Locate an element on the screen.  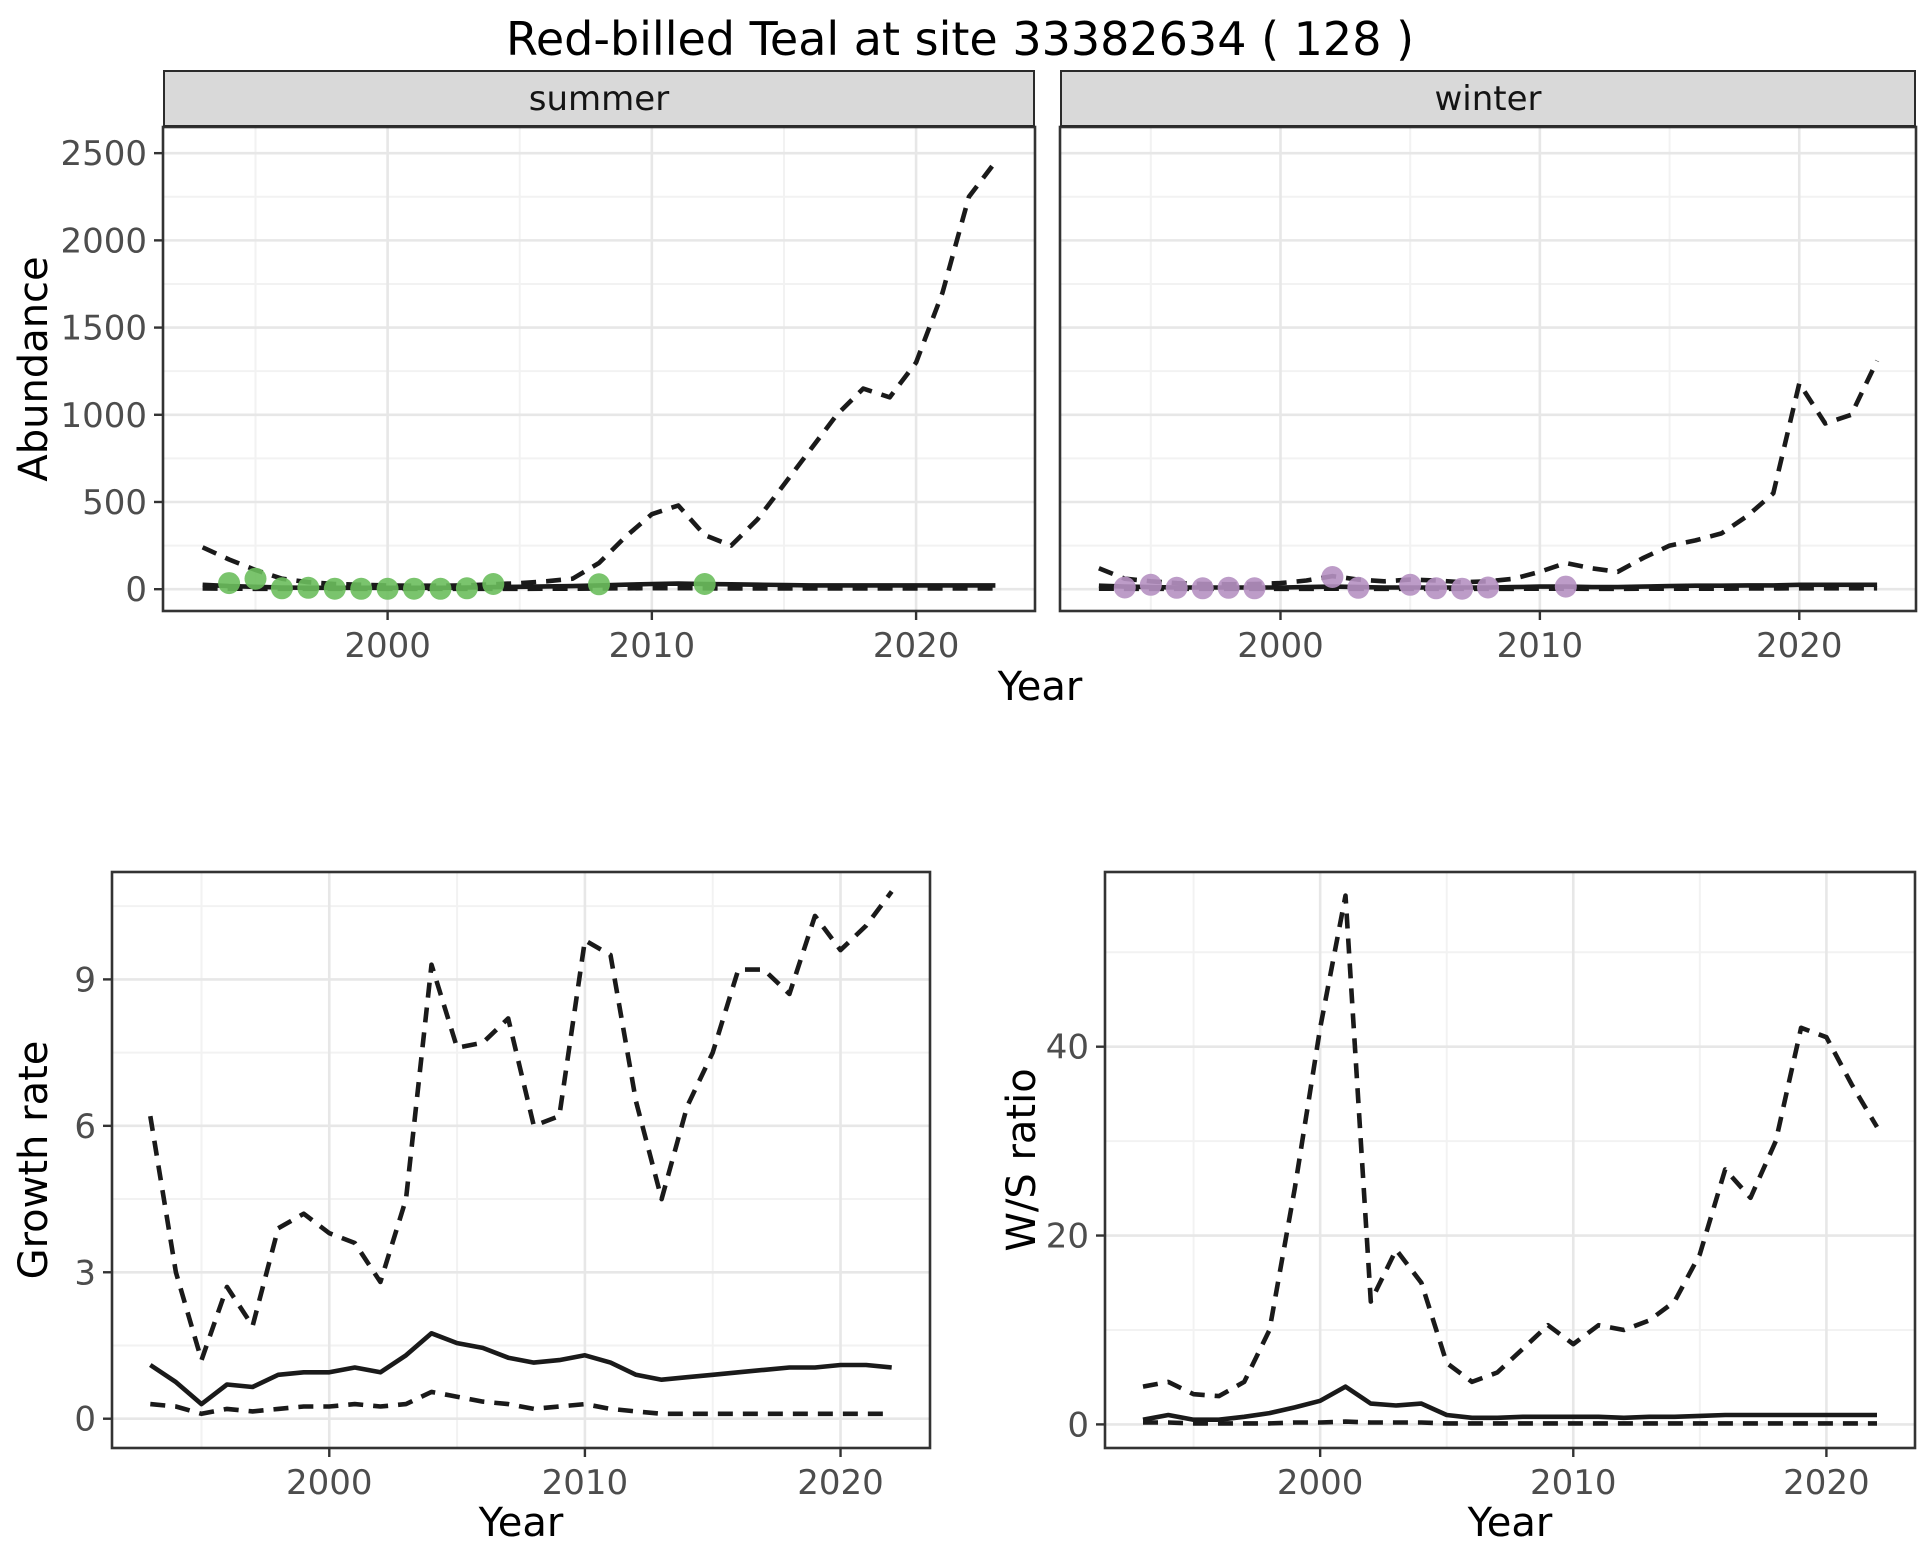
y-tick-label: 9 is located at coordinates (85, 980).